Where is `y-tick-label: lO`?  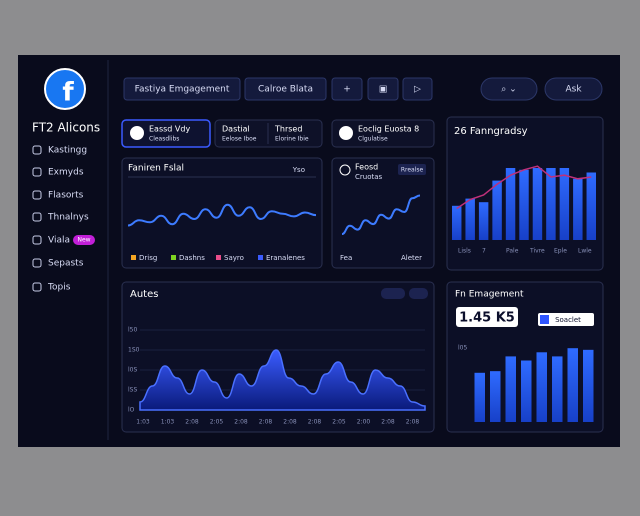 y-tick-label: lO is located at coordinates (131, 410).